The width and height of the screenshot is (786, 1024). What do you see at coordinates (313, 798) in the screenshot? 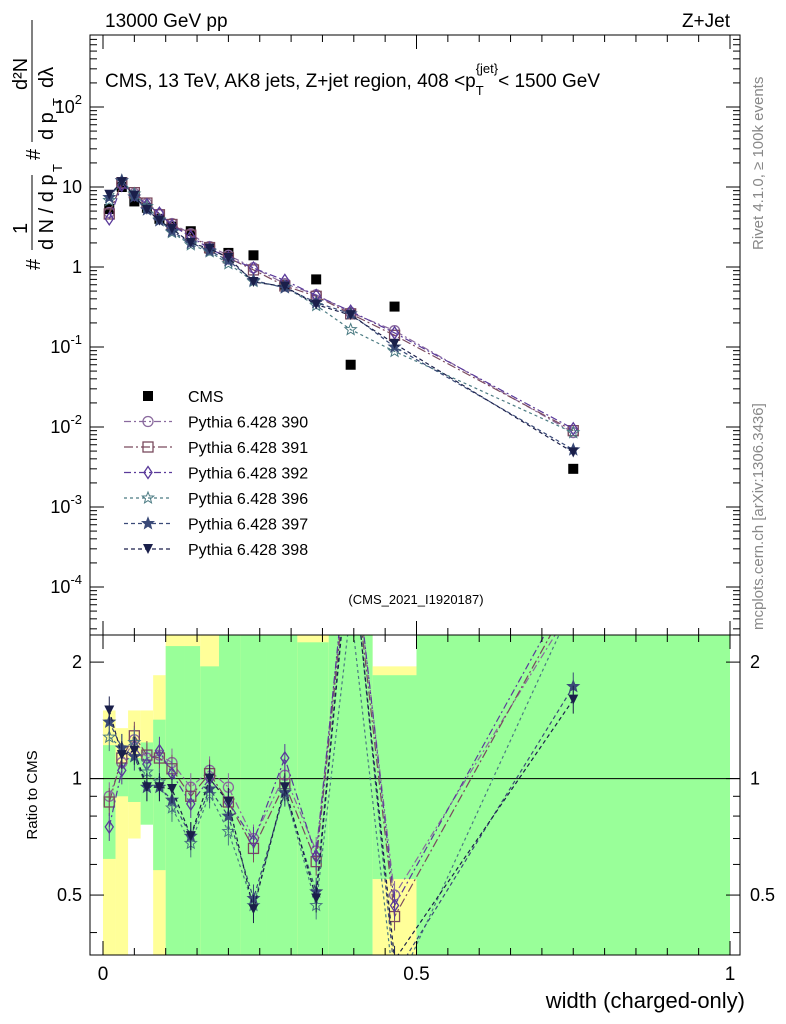
I see `green-band` at bounding box center [313, 798].